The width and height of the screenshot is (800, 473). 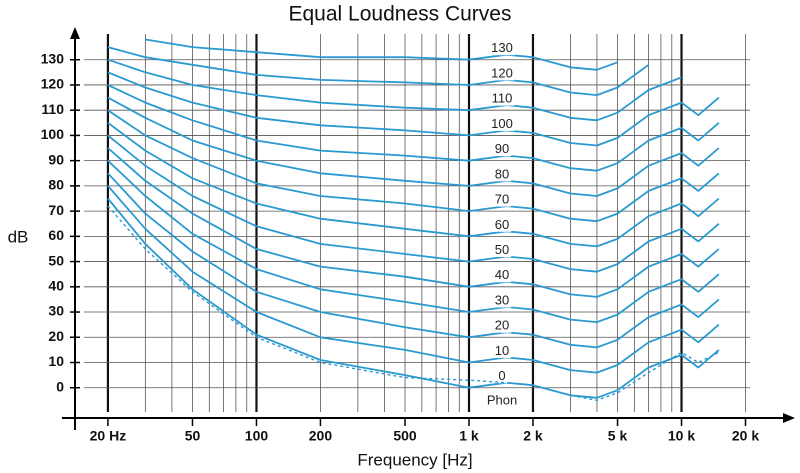 I want to click on curve-label: 50, so click(x=502, y=249).